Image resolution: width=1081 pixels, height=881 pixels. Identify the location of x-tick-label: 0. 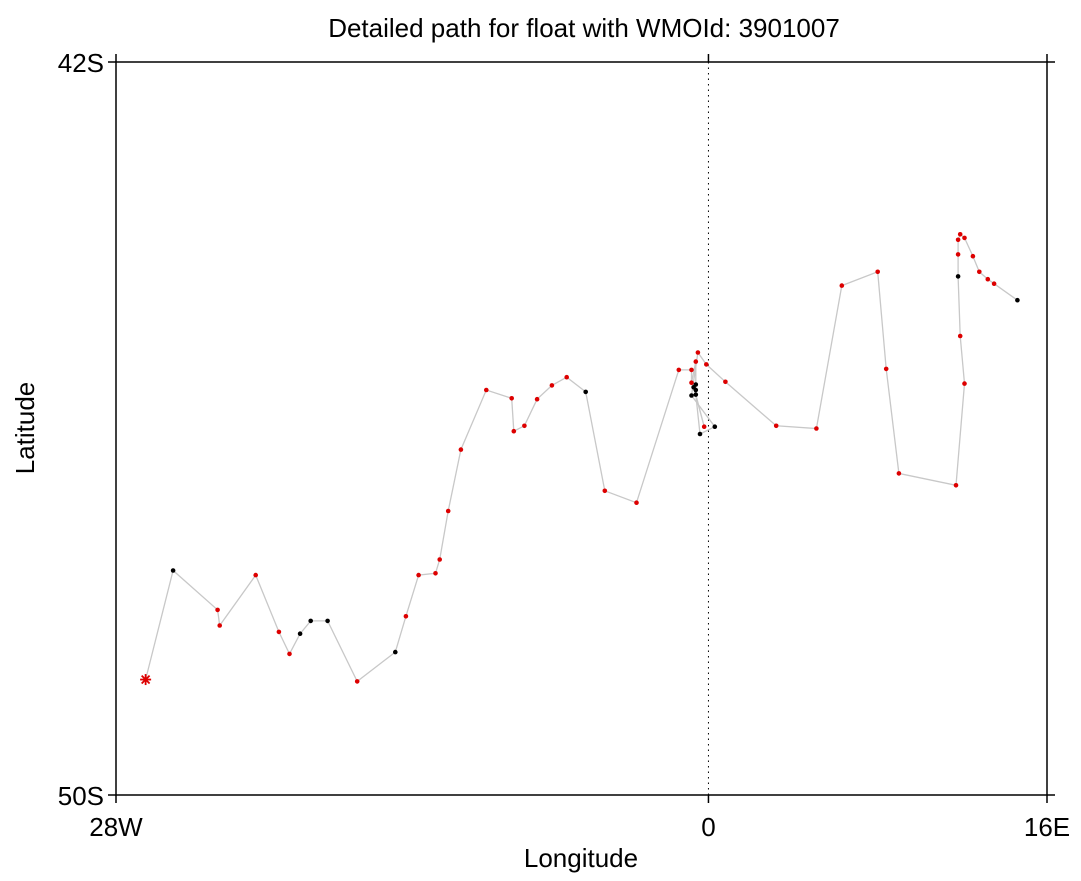
(708, 827).